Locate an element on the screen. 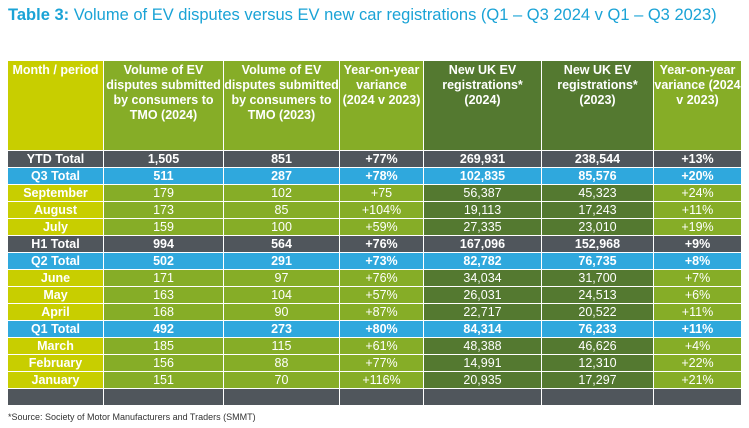 The image size is (749, 428). table-cell: 90 is located at coordinates (281, 312).